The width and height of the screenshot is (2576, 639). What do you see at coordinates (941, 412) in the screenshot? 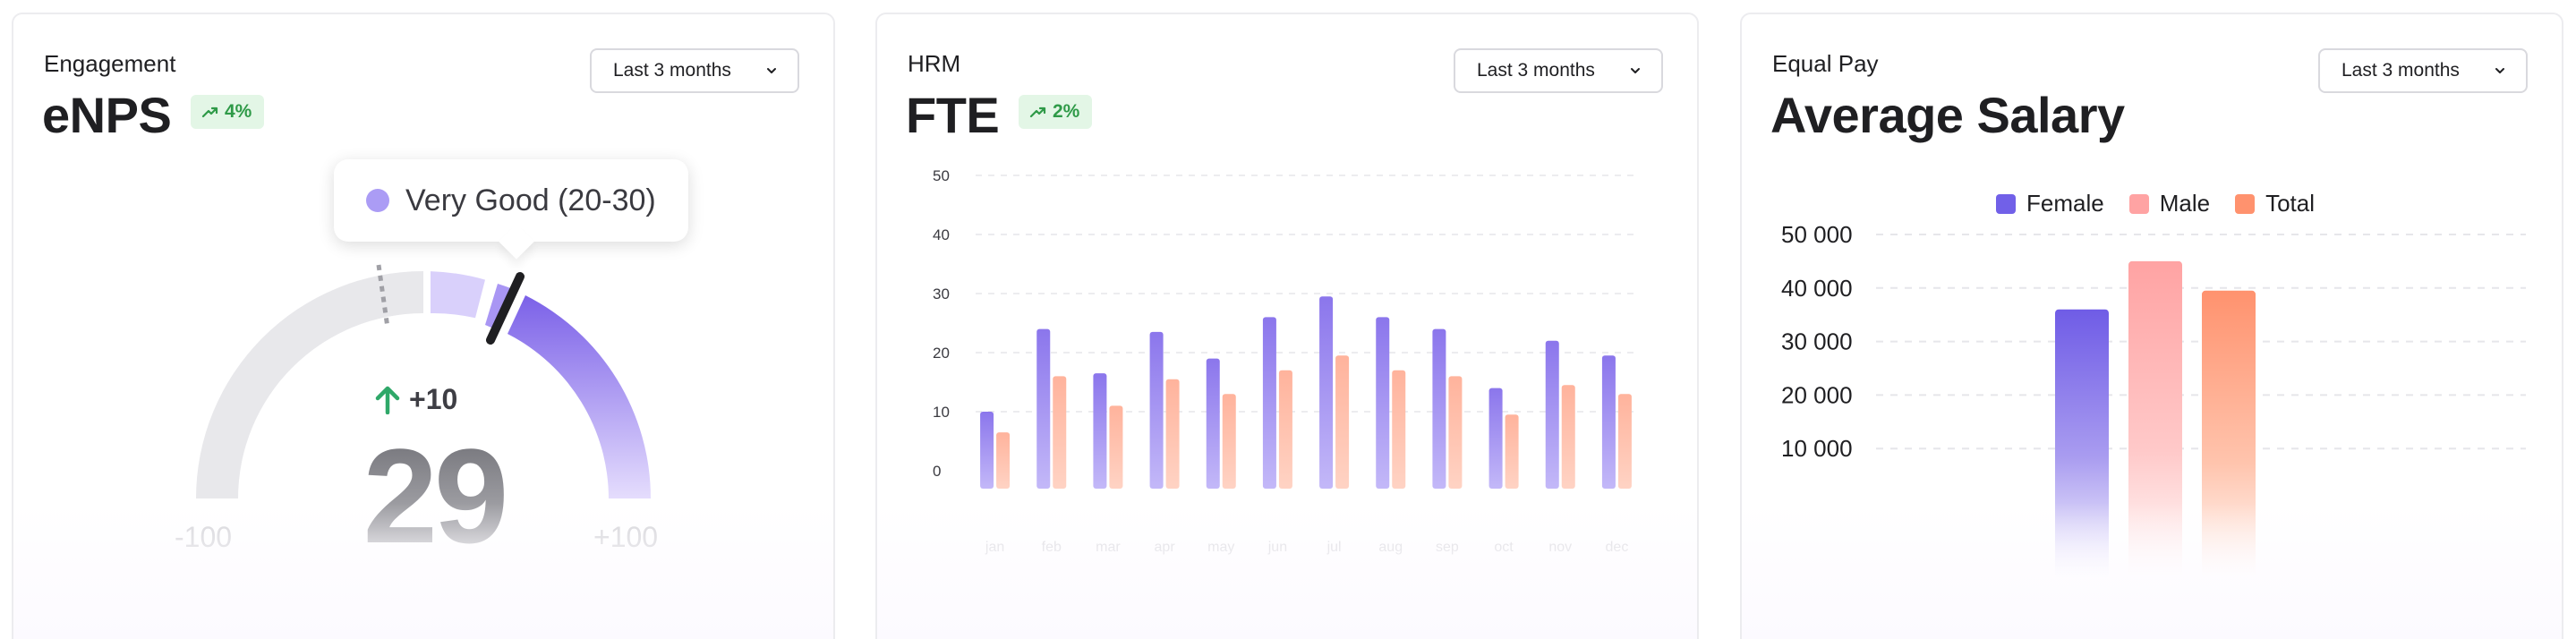
I see `y-tick-label: 10` at bounding box center [941, 412].